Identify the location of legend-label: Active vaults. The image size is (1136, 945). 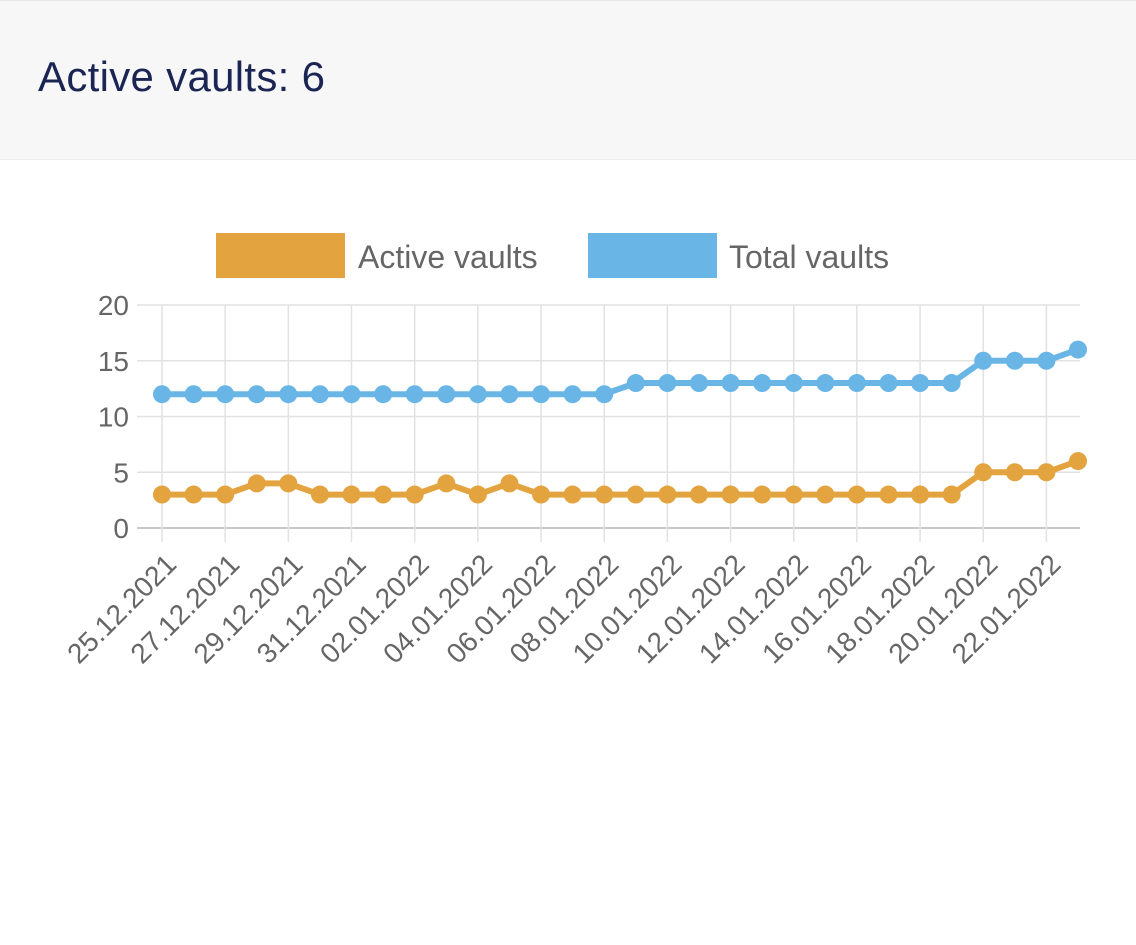
(448, 257).